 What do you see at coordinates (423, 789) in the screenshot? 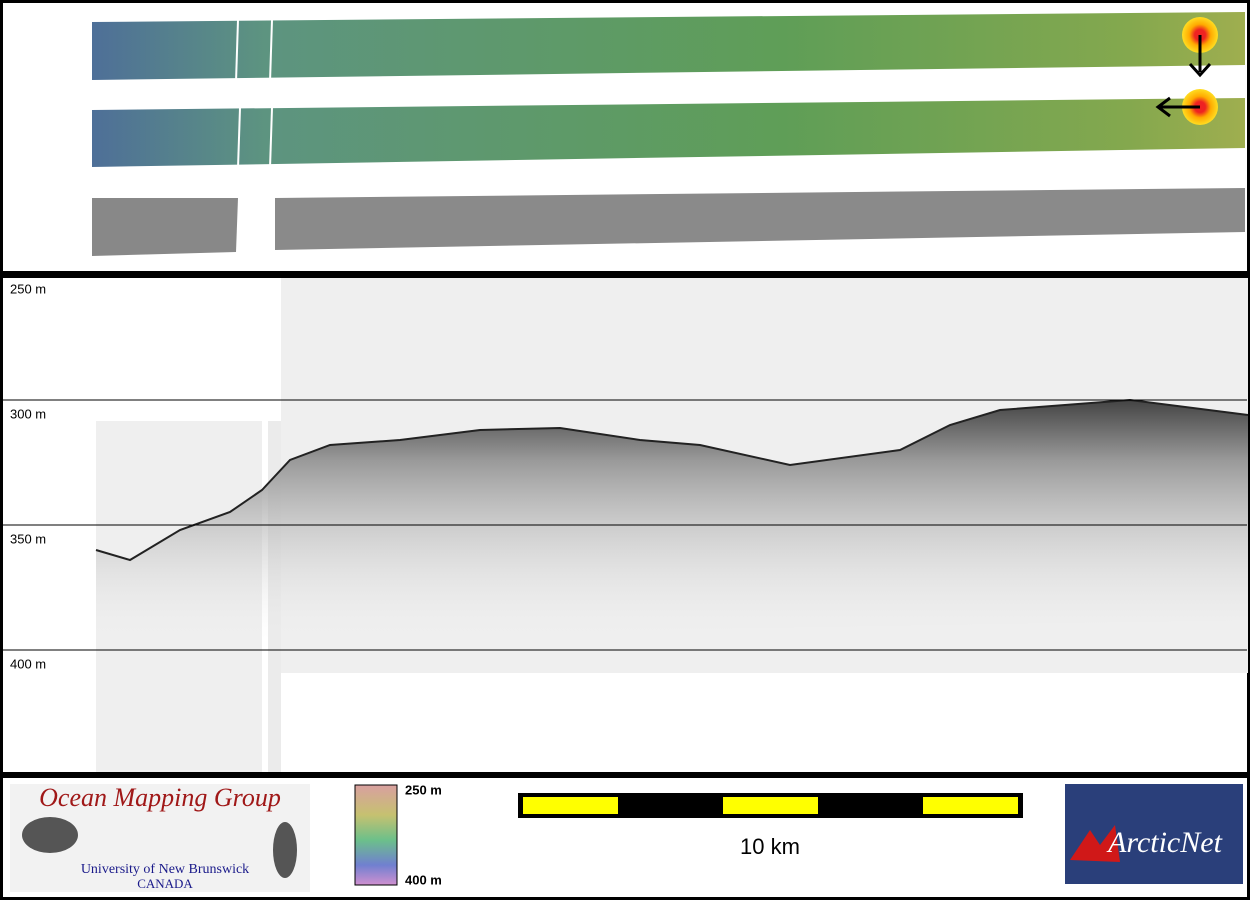
I see `colorbar-label: 250 m` at bounding box center [423, 789].